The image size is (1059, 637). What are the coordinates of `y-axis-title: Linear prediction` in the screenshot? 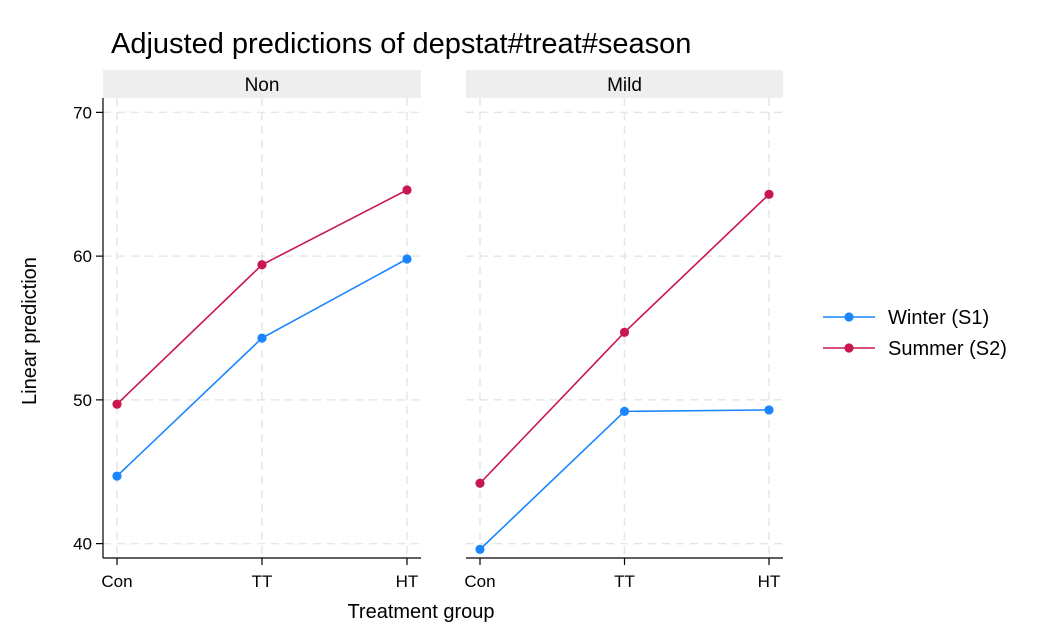 It's located at (30, 331).